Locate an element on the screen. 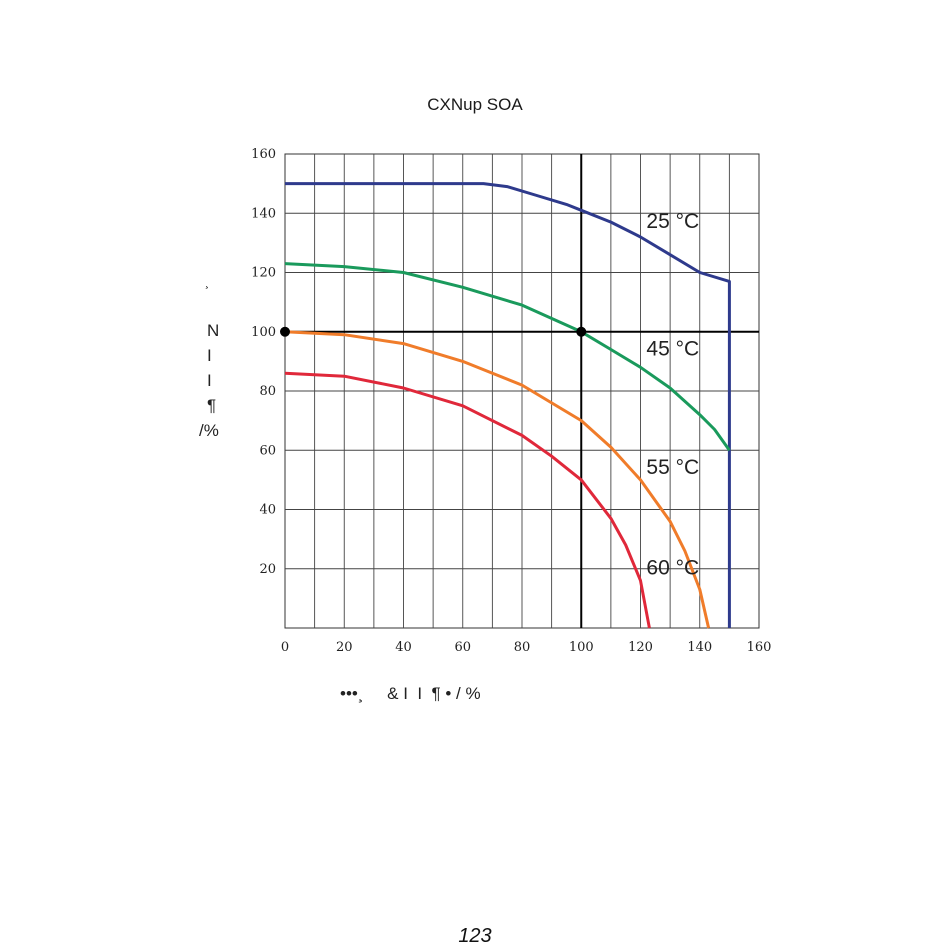  y-tick-label: 80 is located at coordinates (267, 391).